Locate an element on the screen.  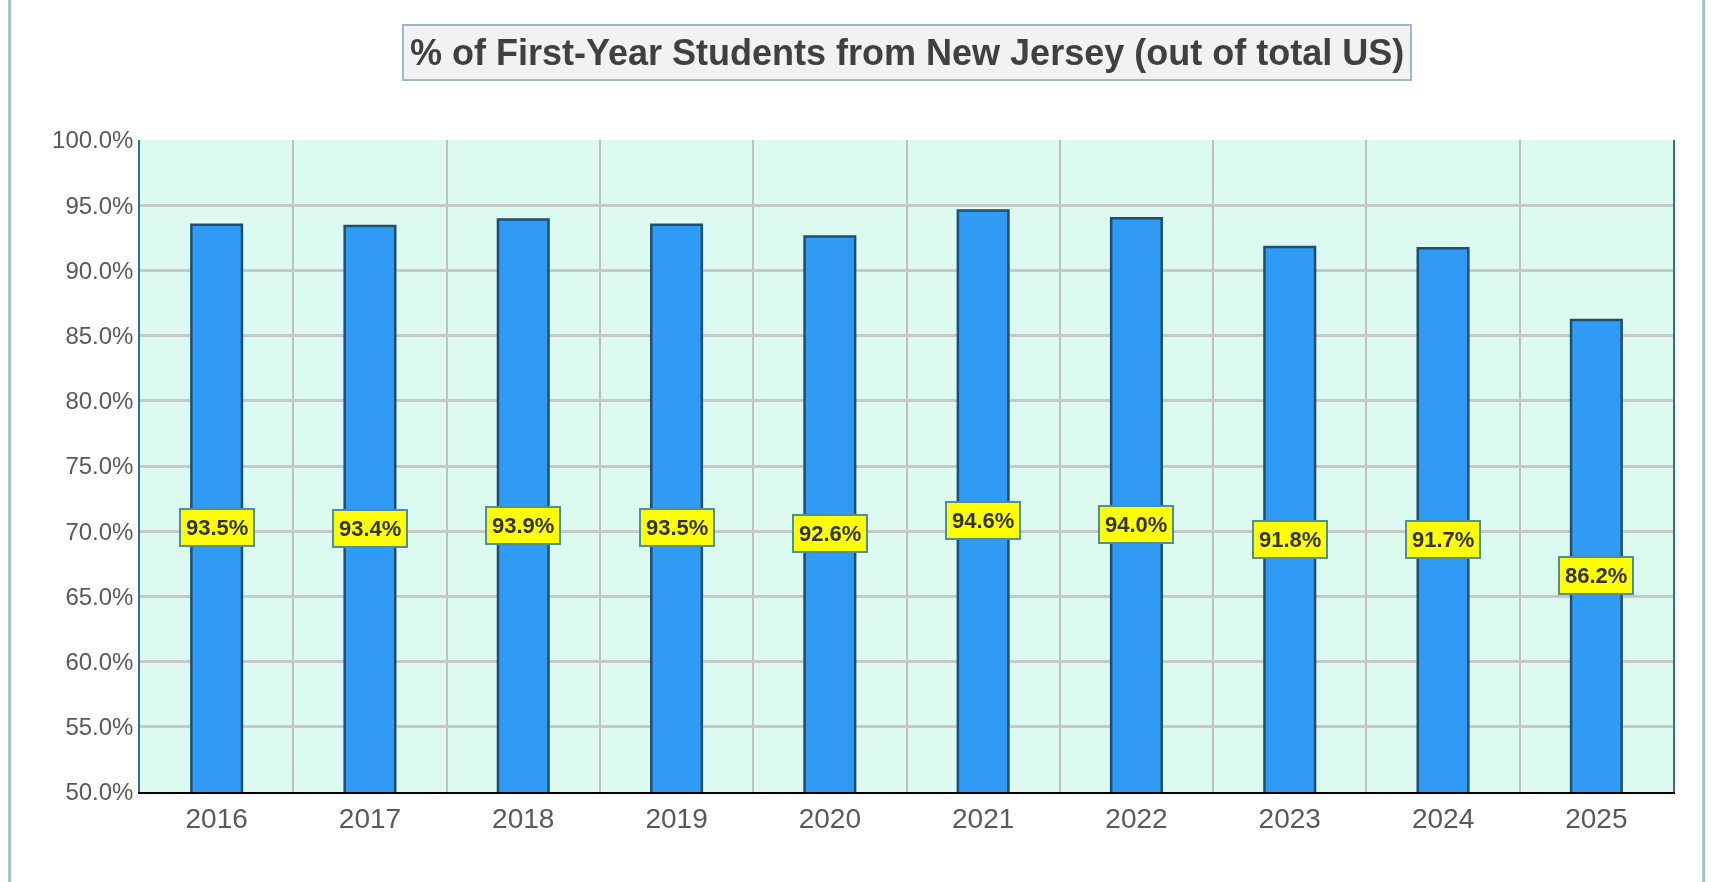
y-tick-label: 65.0% is located at coordinates (99, 596).